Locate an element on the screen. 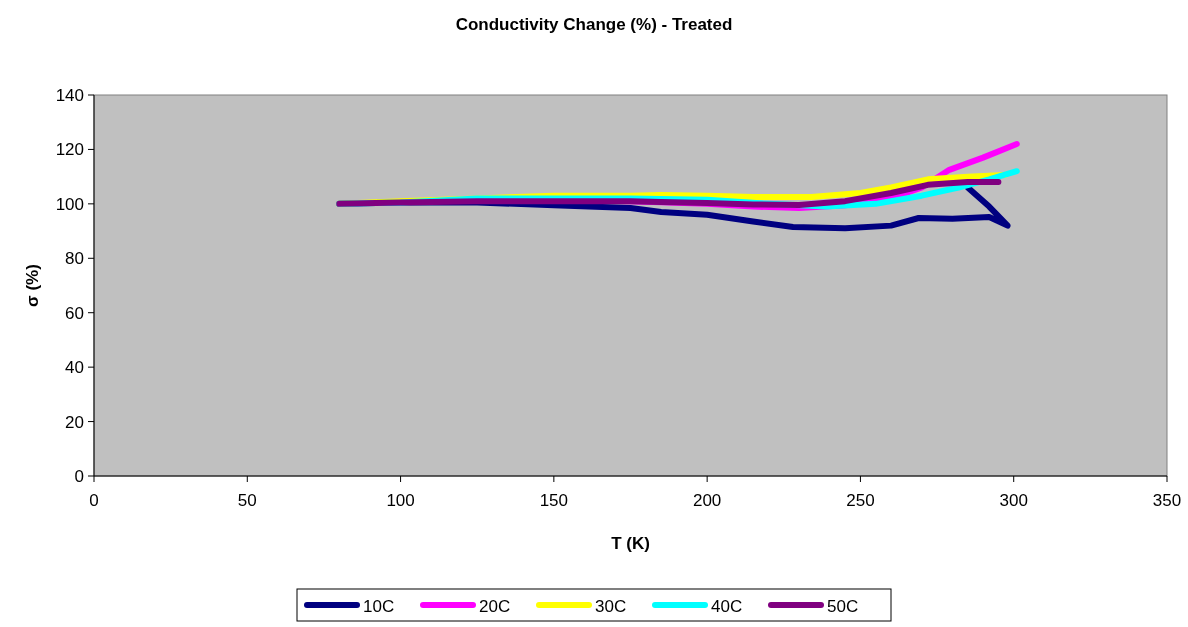  legend-label: 20C is located at coordinates (495, 606).